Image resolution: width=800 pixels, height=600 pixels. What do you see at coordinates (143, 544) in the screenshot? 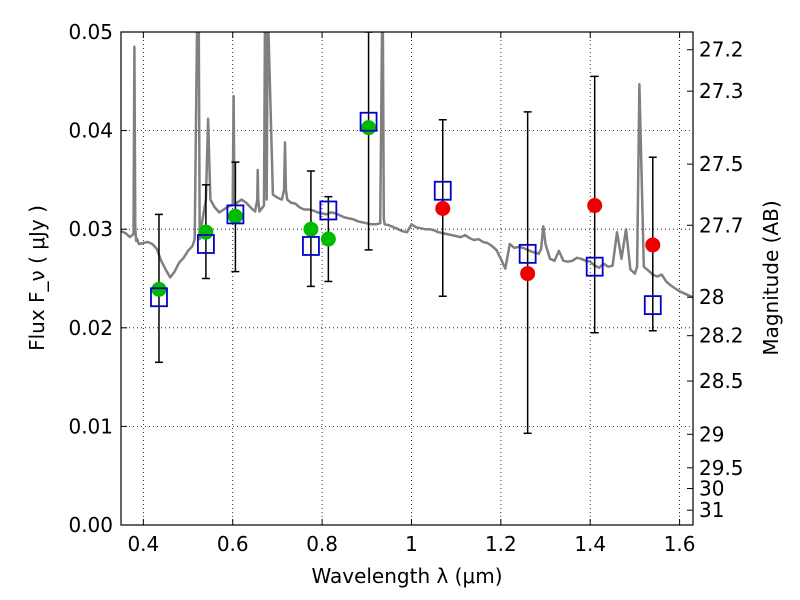
I see `x-tick-label: 0.4` at bounding box center [143, 544].